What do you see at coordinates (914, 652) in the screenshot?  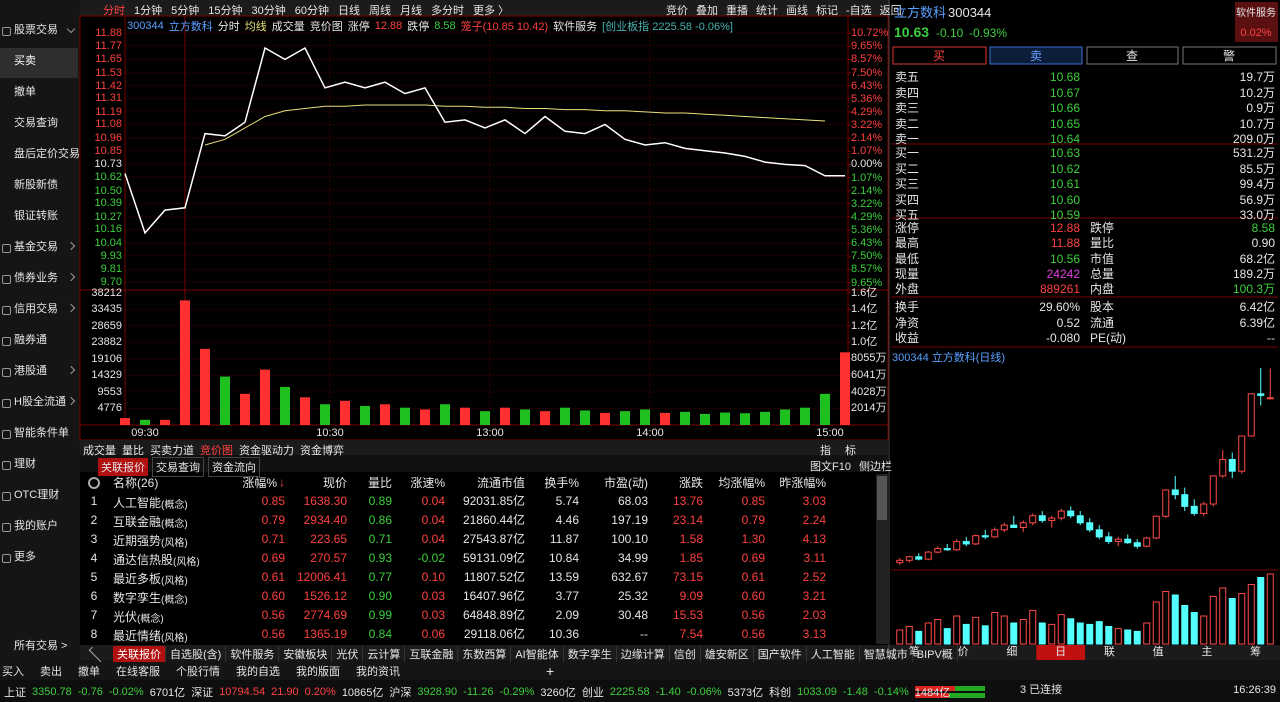 I see `kline-tab: 笔` at bounding box center [914, 652].